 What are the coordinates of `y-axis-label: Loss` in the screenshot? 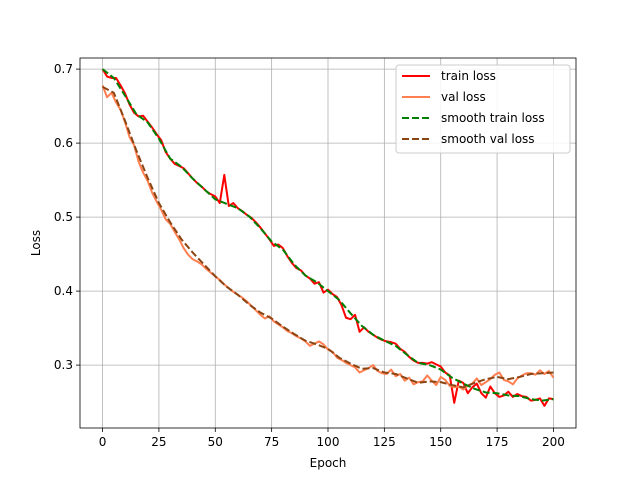 It's located at (36, 243).